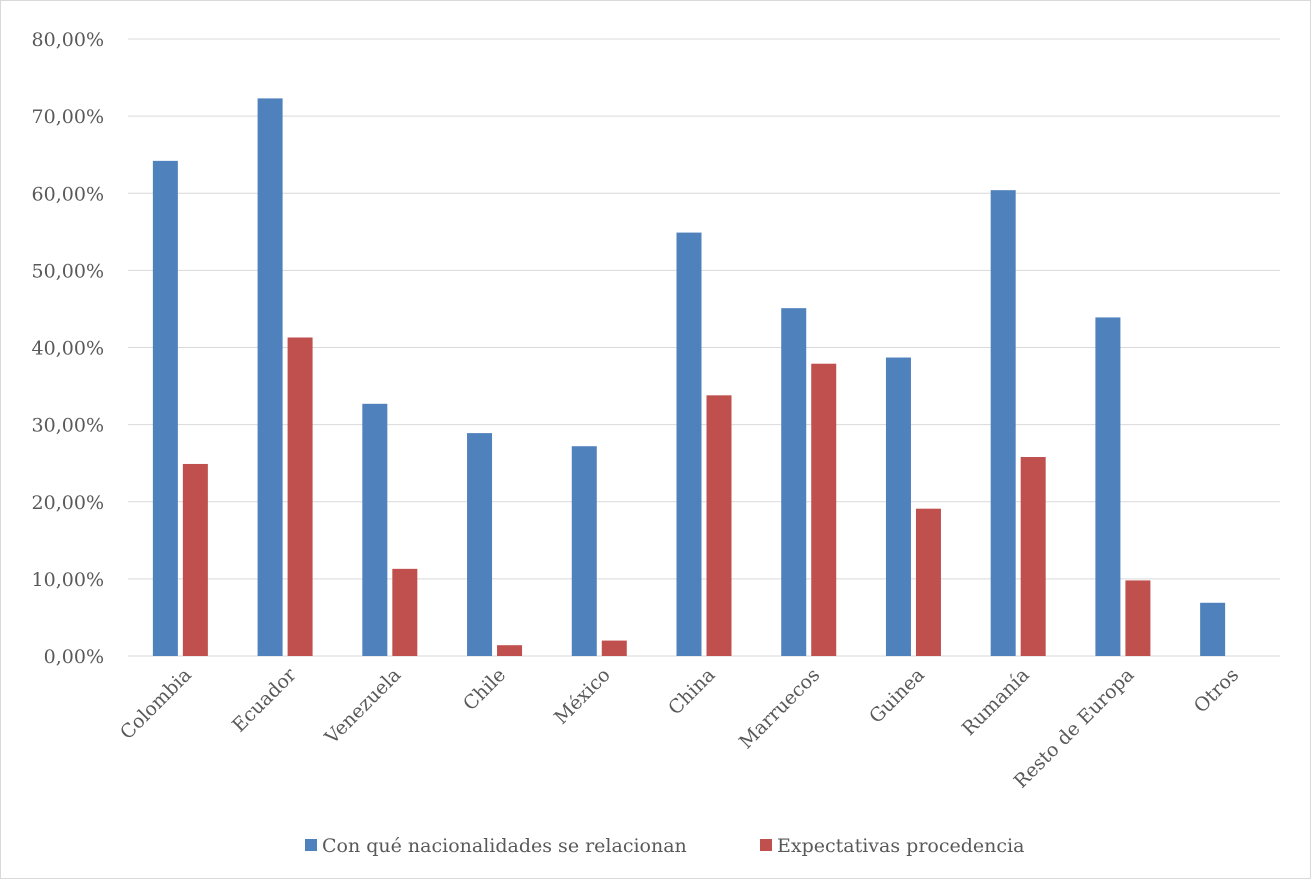 The image size is (1311, 879). I want to click on category-label: Marruecos, so click(779, 708).